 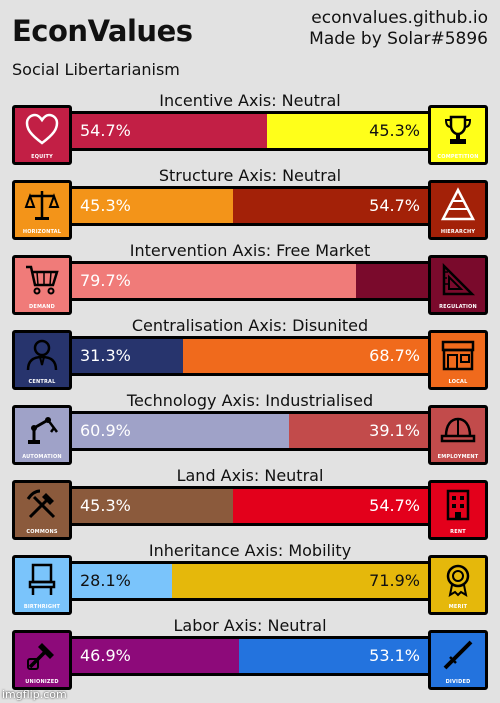 What do you see at coordinates (42, 585) in the screenshot?
I see `left-value-badge: BIRTHRIGHT` at bounding box center [42, 585].